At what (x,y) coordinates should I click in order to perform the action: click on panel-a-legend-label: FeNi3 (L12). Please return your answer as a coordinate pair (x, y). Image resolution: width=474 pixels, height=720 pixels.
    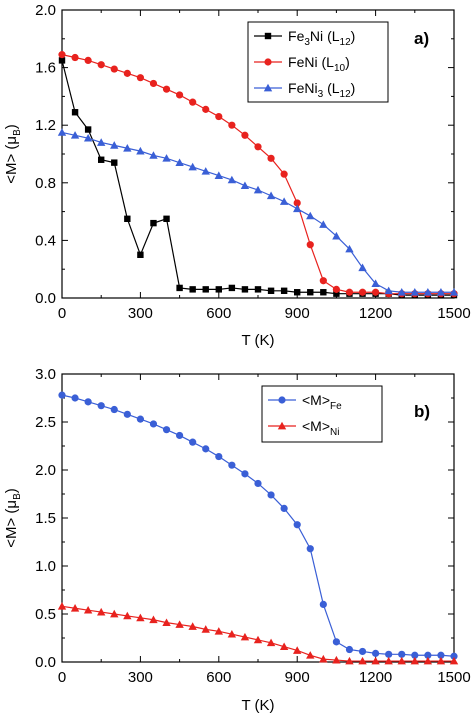
    Looking at the image, I should click on (321, 90).